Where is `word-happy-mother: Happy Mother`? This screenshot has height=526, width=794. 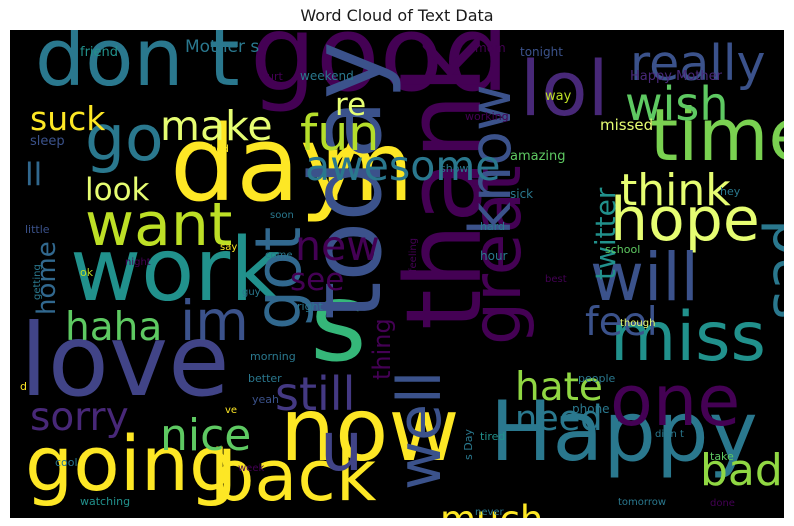 word-happy-mother: Happy Mother is located at coordinates (676, 76).